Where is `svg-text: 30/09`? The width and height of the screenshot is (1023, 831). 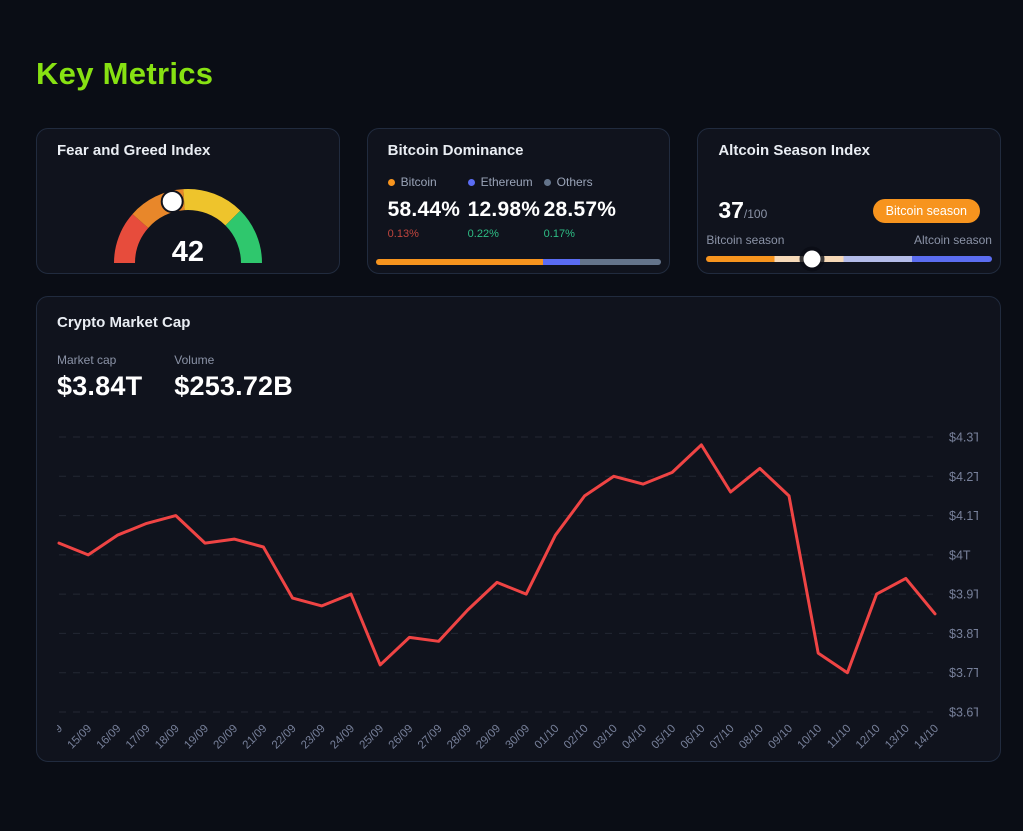
svg-text: 30/09 is located at coordinates (517, 737).